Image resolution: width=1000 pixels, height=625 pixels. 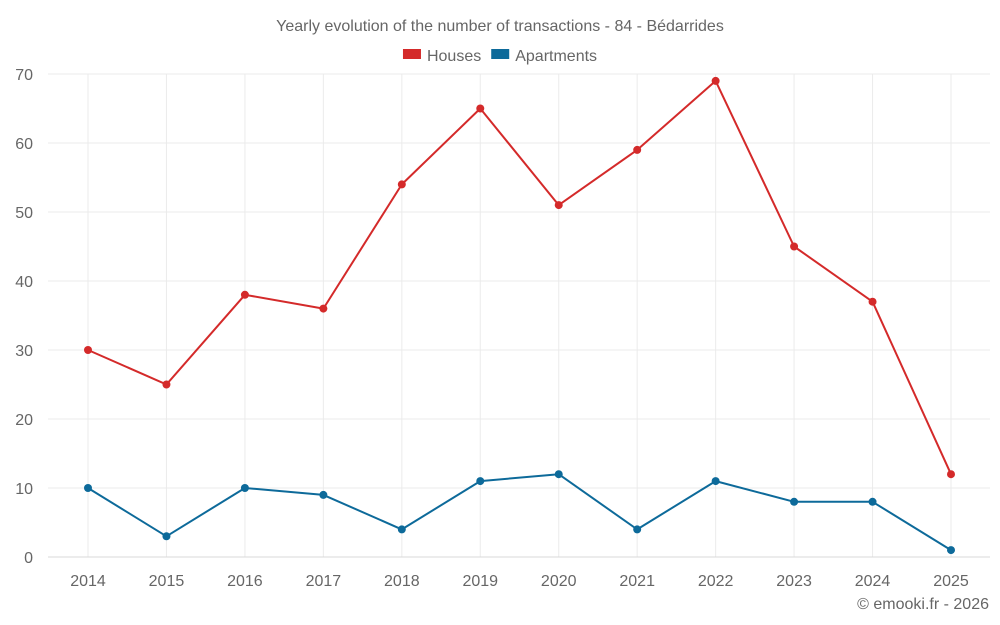 I want to click on x-tick-label: 2023, so click(x=794, y=581).